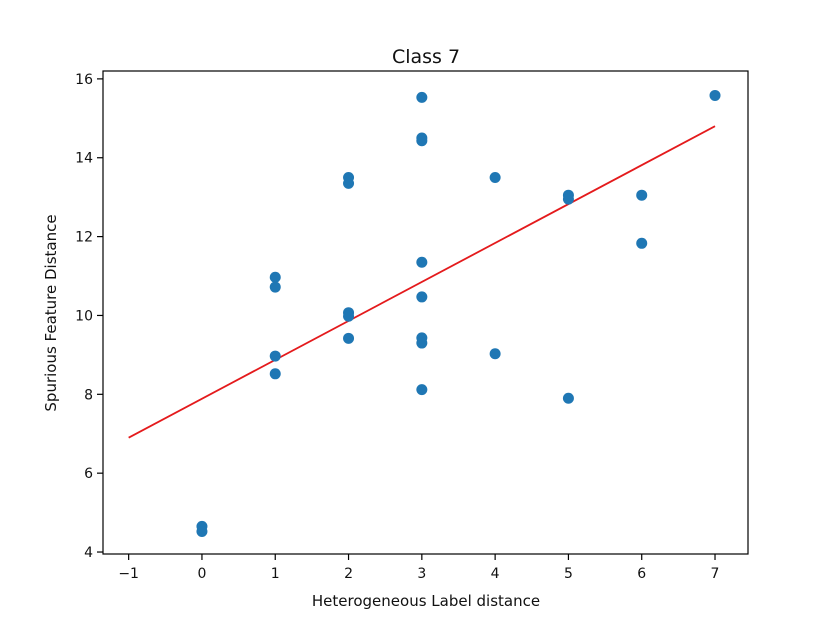 This screenshot has width=830, height=623. Describe the element at coordinates (641, 574) in the screenshot. I see `x-tick-label: 6` at that location.